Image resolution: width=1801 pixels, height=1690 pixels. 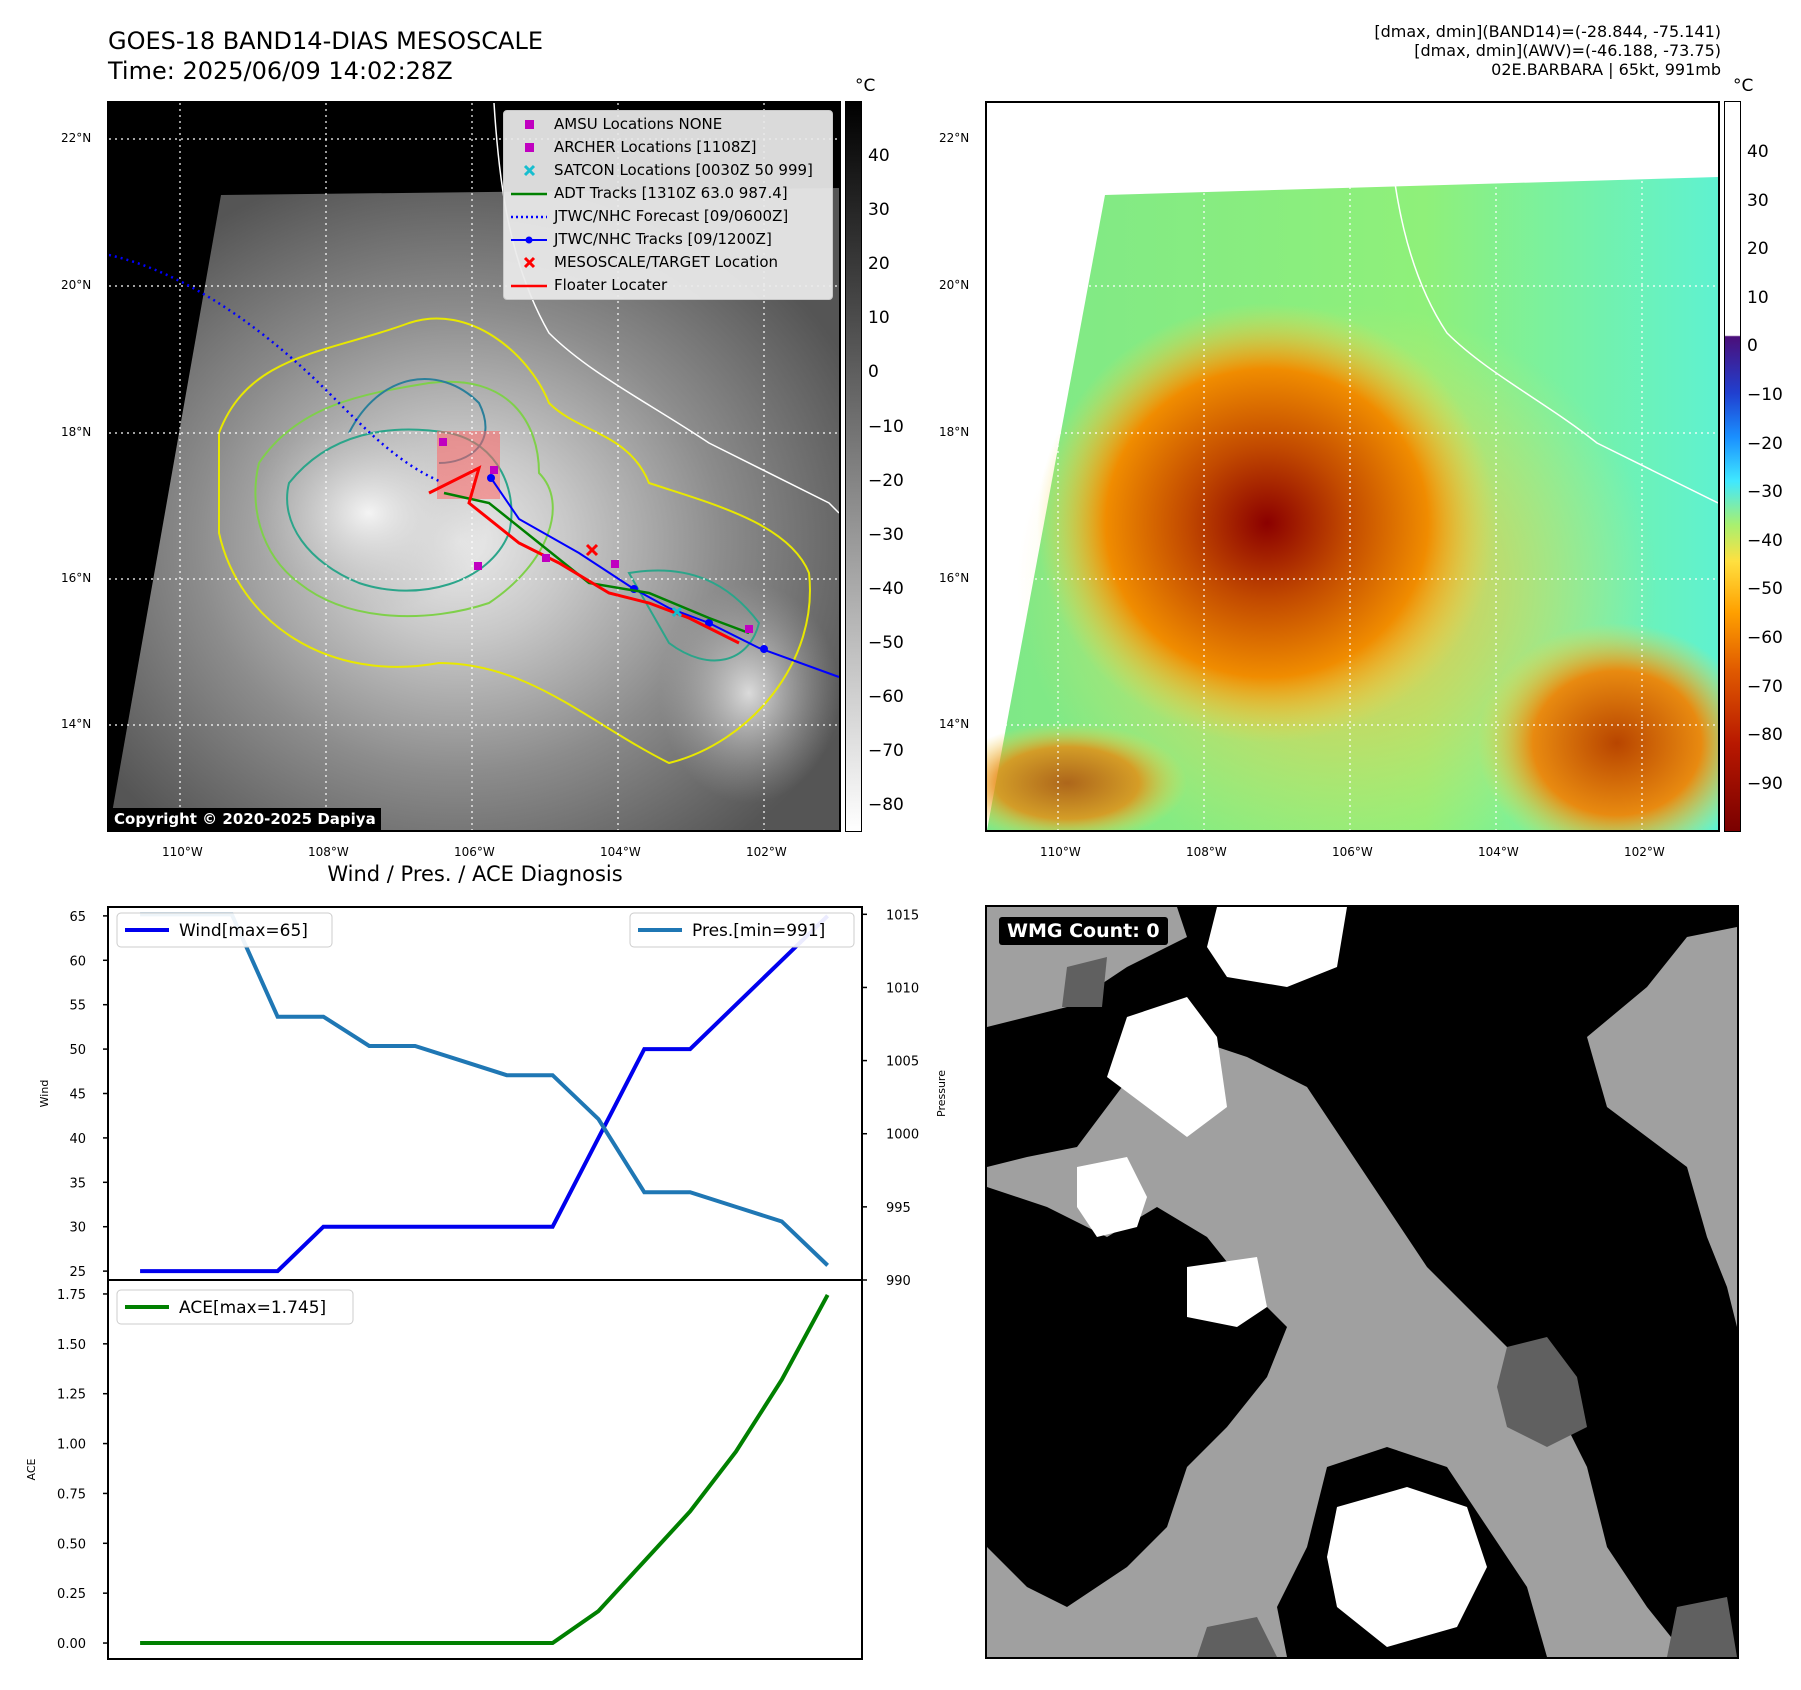 I want to click on pressure-ytick-label: 1005, so click(x=902, y=1062).